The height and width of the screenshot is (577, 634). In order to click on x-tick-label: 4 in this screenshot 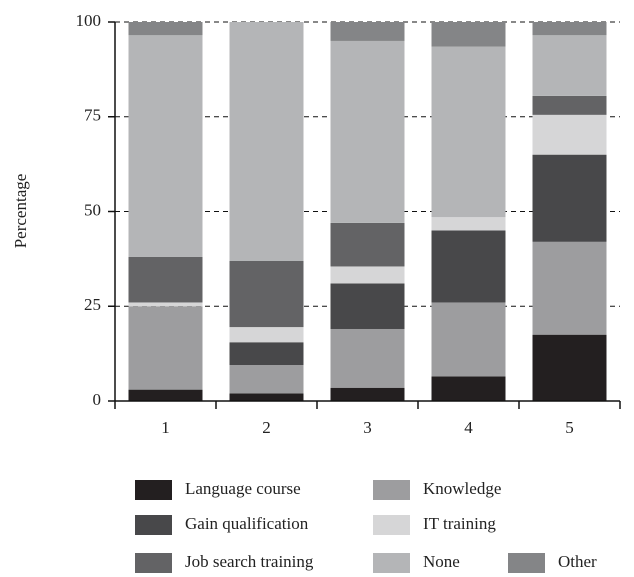, I will do `click(468, 427)`.